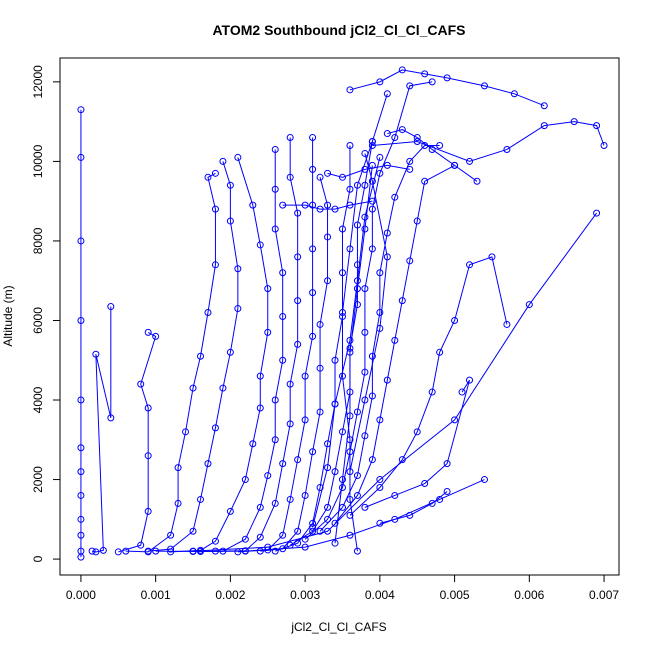 The width and height of the screenshot is (650, 650). Describe the element at coordinates (38, 479) in the screenshot. I see `y-tick-label: 2000` at that location.